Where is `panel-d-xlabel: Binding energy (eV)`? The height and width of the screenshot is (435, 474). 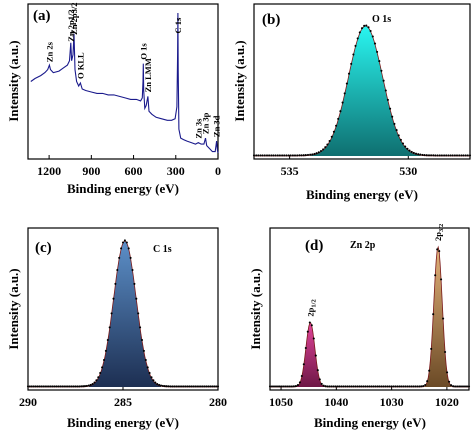 panel-d-xlabel: Binding energy (eV) is located at coordinates (370, 422).